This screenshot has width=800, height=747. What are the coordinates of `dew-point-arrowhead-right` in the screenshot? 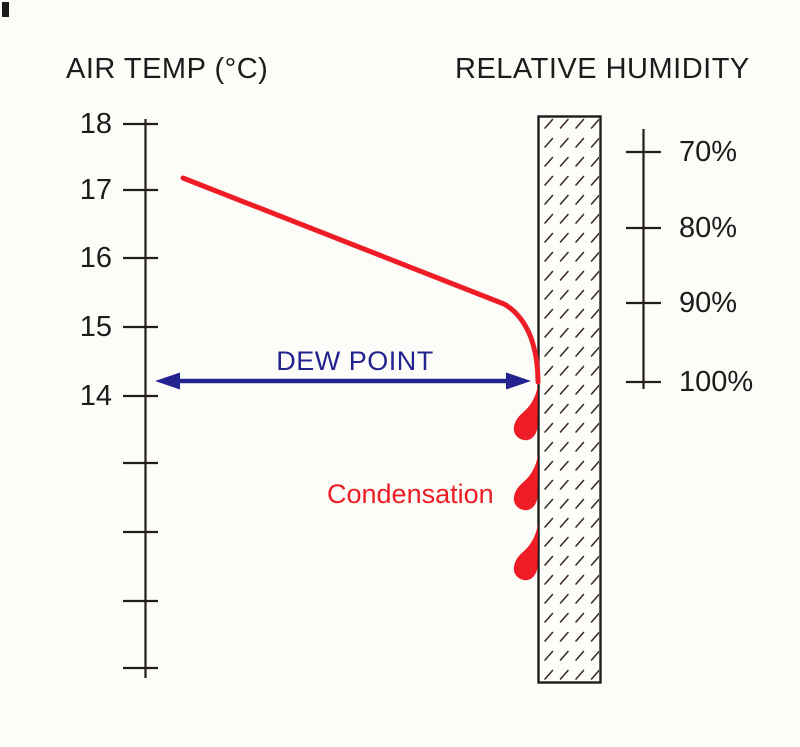 It's located at (518, 381).